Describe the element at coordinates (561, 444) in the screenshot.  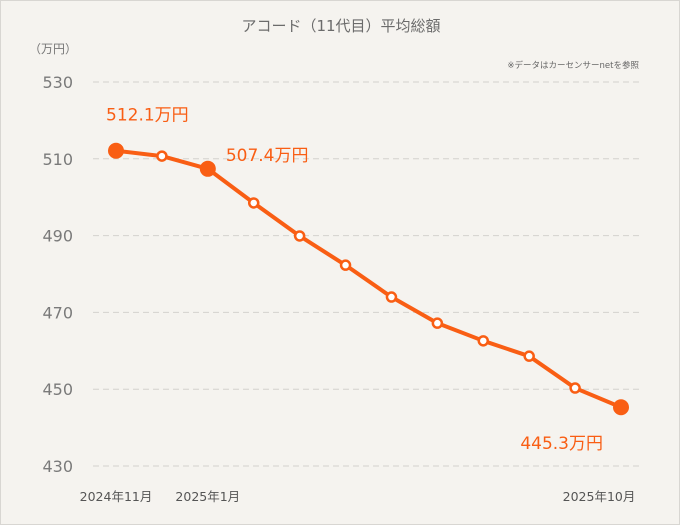
I see `data-label: 445.3万円` at that location.